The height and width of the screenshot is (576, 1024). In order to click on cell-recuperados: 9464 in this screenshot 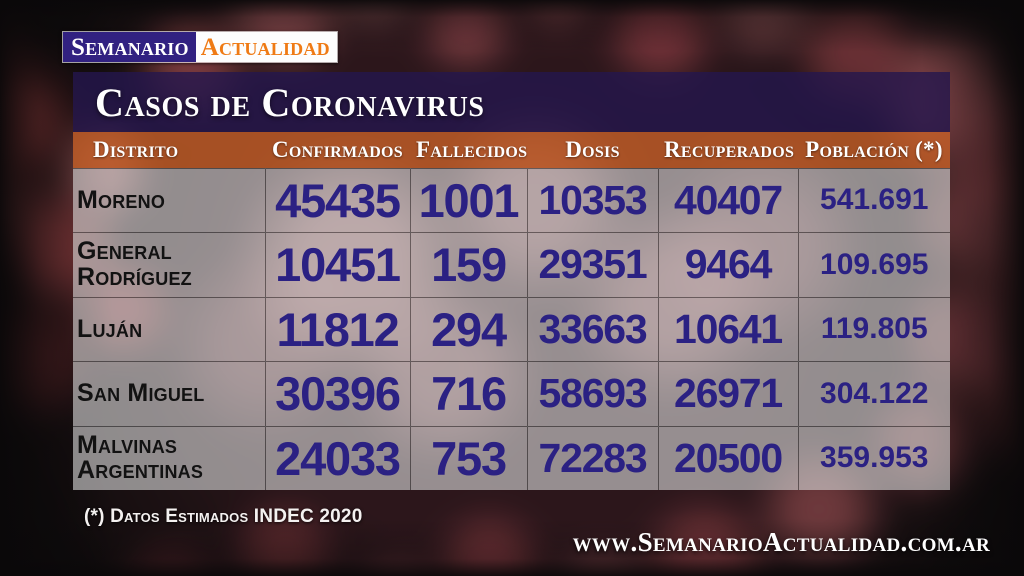, I will do `click(728, 265)`.